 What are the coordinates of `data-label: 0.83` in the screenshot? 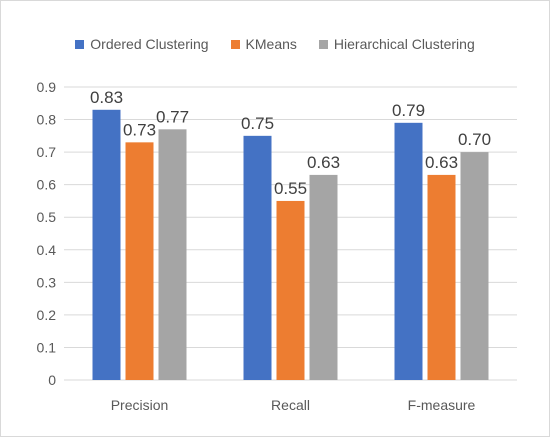 It's located at (106, 97).